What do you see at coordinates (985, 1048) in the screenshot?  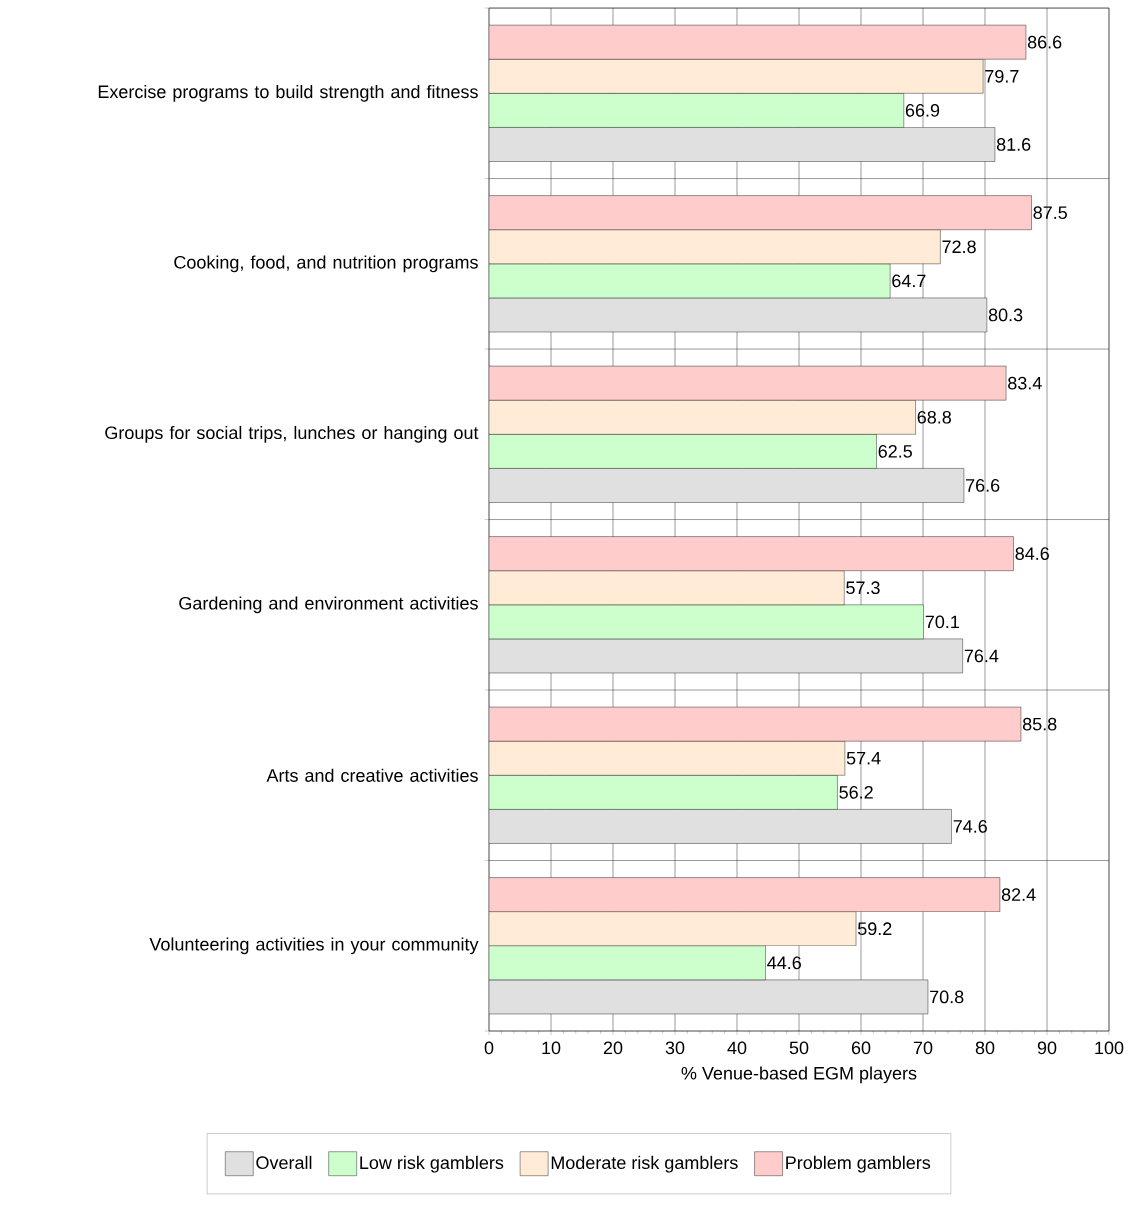 I see `x-tick-label: 80` at bounding box center [985, 1048].